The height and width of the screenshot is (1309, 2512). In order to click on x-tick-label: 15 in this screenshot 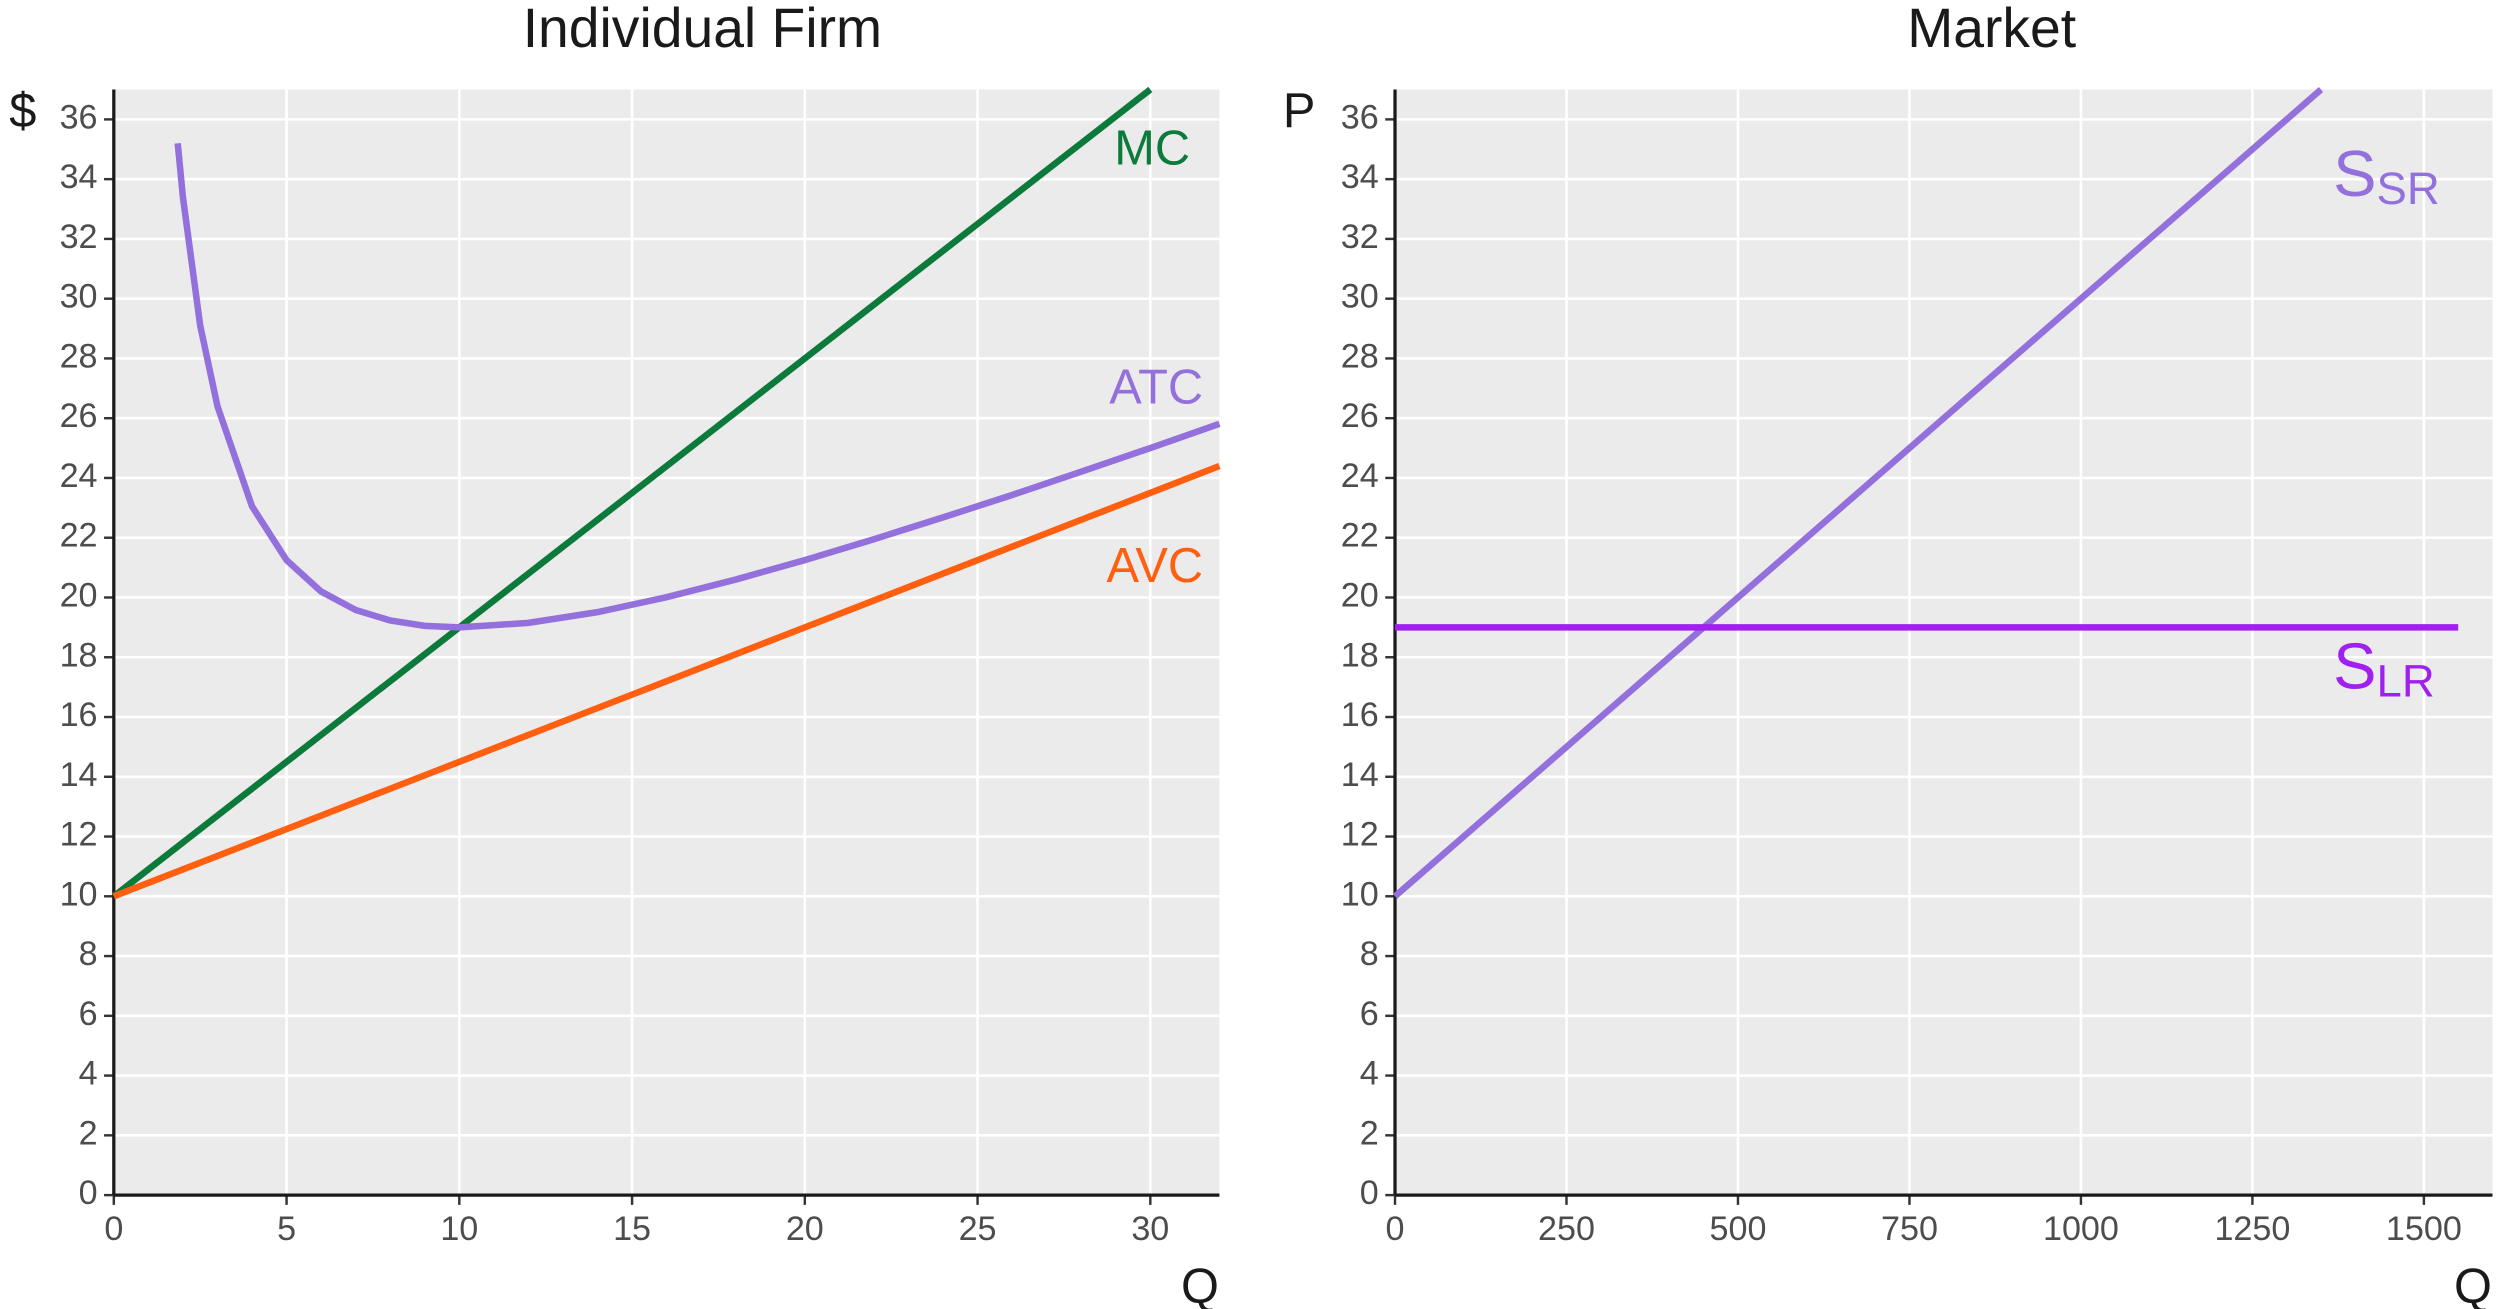, I will do `click(632, 1229)`.